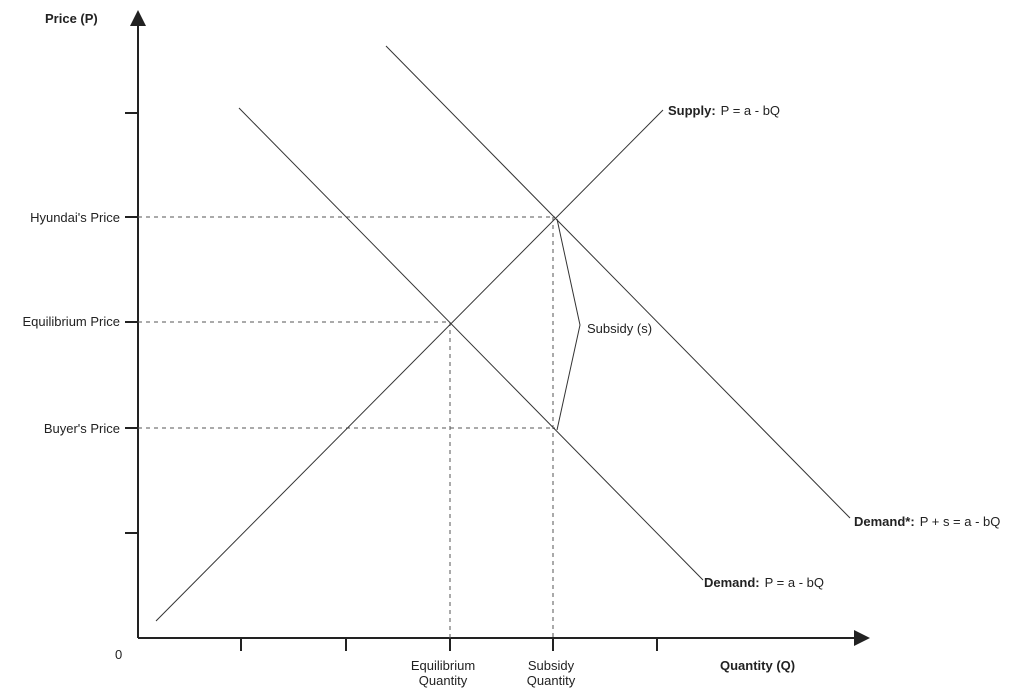  I want to click on y-axis-label: Price (P), so click(71, 18).